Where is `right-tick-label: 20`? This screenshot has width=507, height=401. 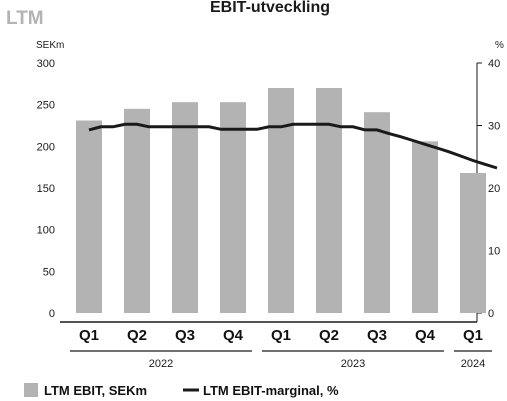
right-tick-label: 20 is located at coordinates (494, 189).